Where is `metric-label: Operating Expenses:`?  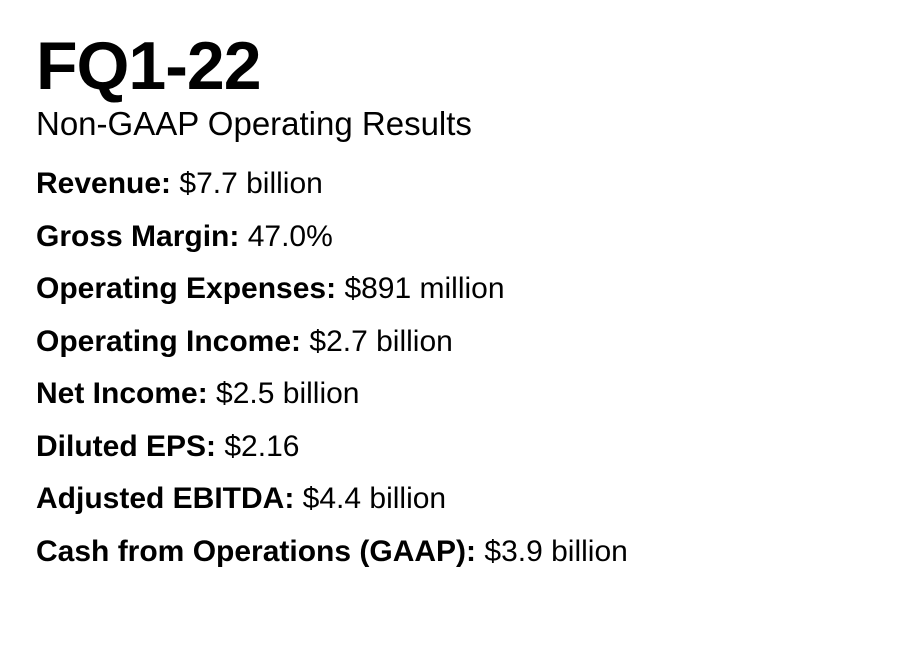
metric-label: Operating Expenses: is located at coordinates (186, 288).